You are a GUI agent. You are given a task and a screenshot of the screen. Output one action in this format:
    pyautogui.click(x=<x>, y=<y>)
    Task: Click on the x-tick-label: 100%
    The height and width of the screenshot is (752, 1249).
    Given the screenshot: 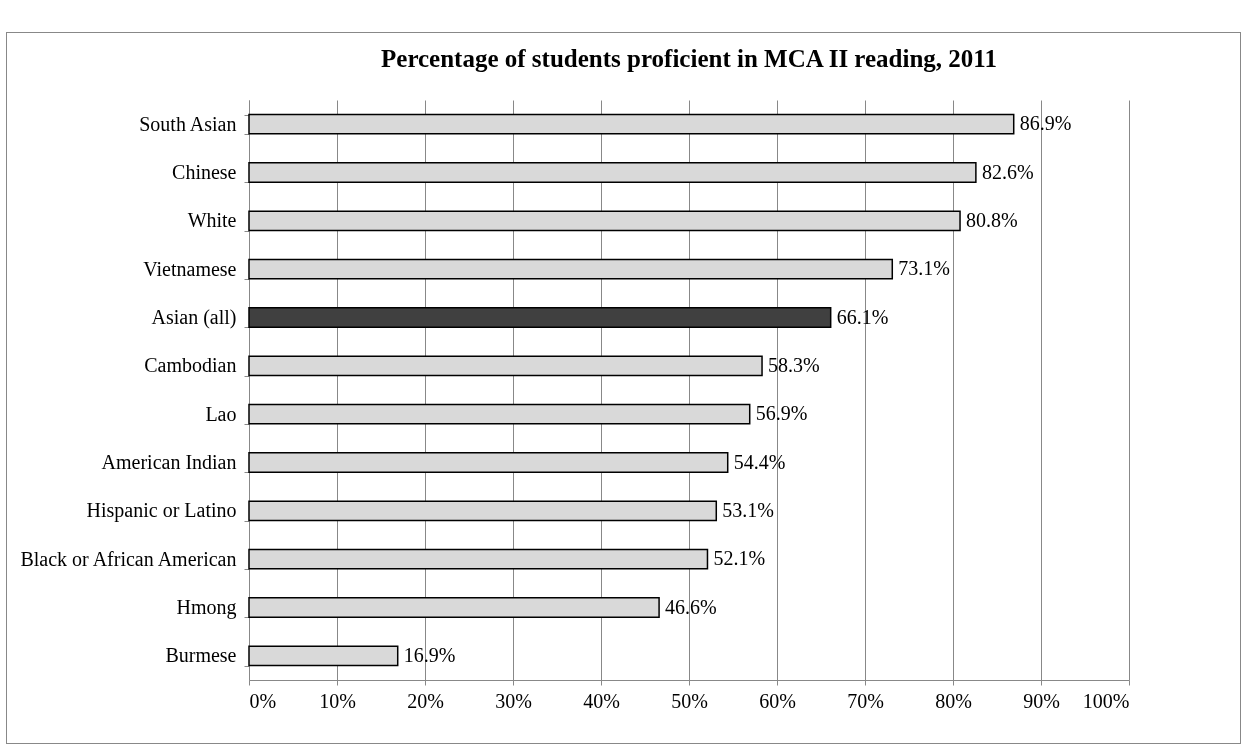 What is the action you would take?
    pyautogui.click(x=1106, y=700)
    